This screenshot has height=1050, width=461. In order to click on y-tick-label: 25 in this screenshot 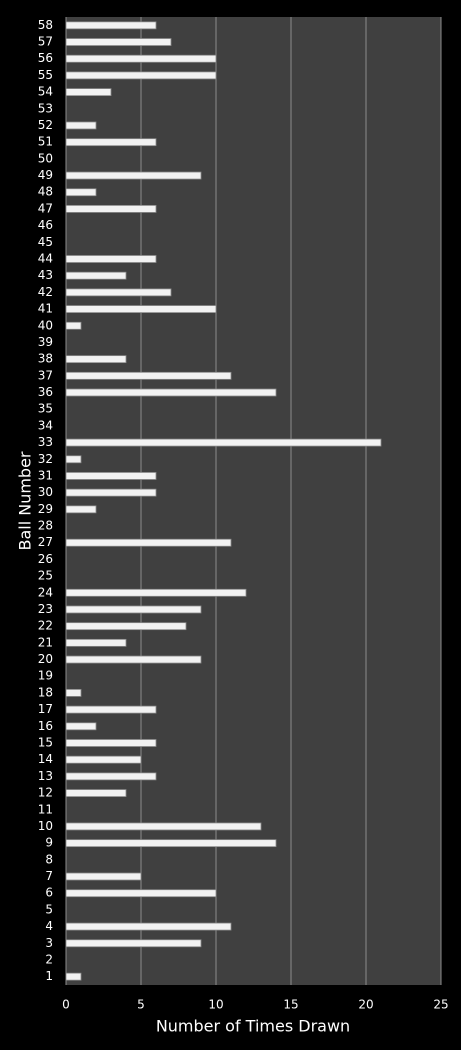, I will do `click(45, 576)`.